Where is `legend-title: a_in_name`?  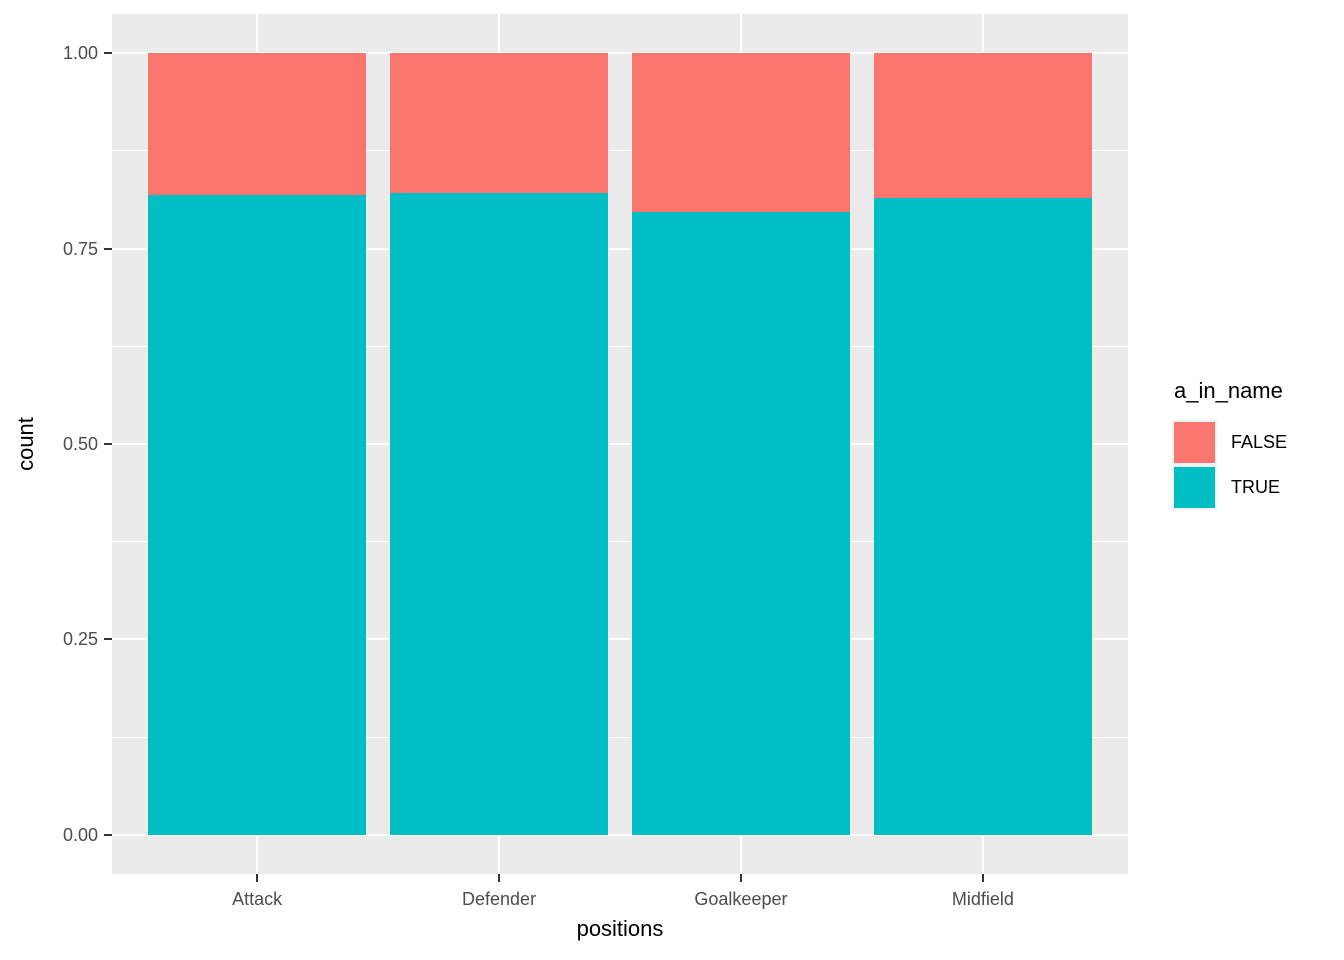 legend-title: a_in_name is located at coordinates (1228, 390).